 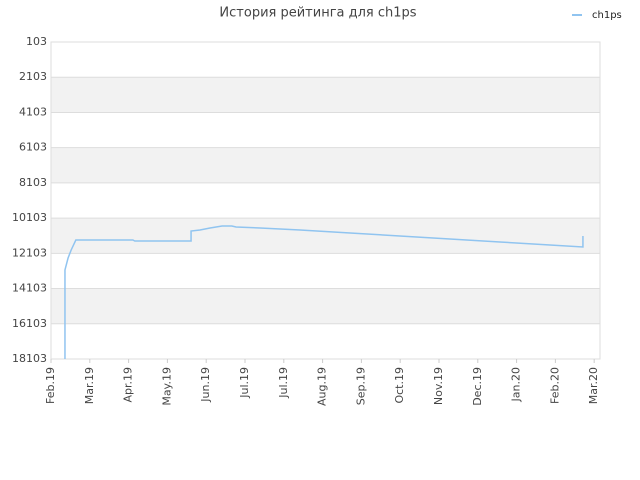 What do you see at coordinates (29, 323) in the screenshot?
I see `y-tick-label: 16103` at bounding box center [29, 323].